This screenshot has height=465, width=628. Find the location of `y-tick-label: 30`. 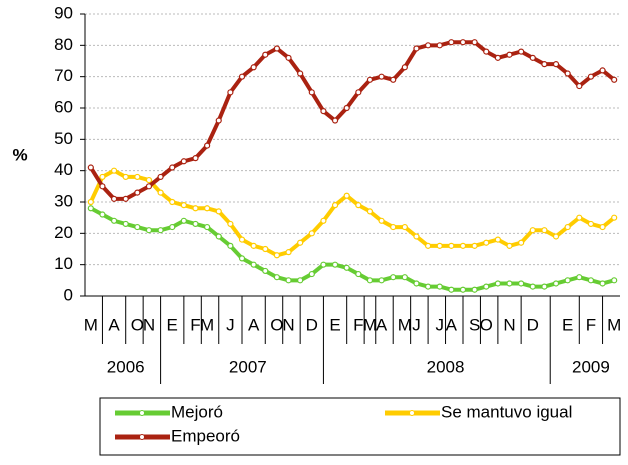

y-tick-label: 30 is located at coordinates (63, 200).